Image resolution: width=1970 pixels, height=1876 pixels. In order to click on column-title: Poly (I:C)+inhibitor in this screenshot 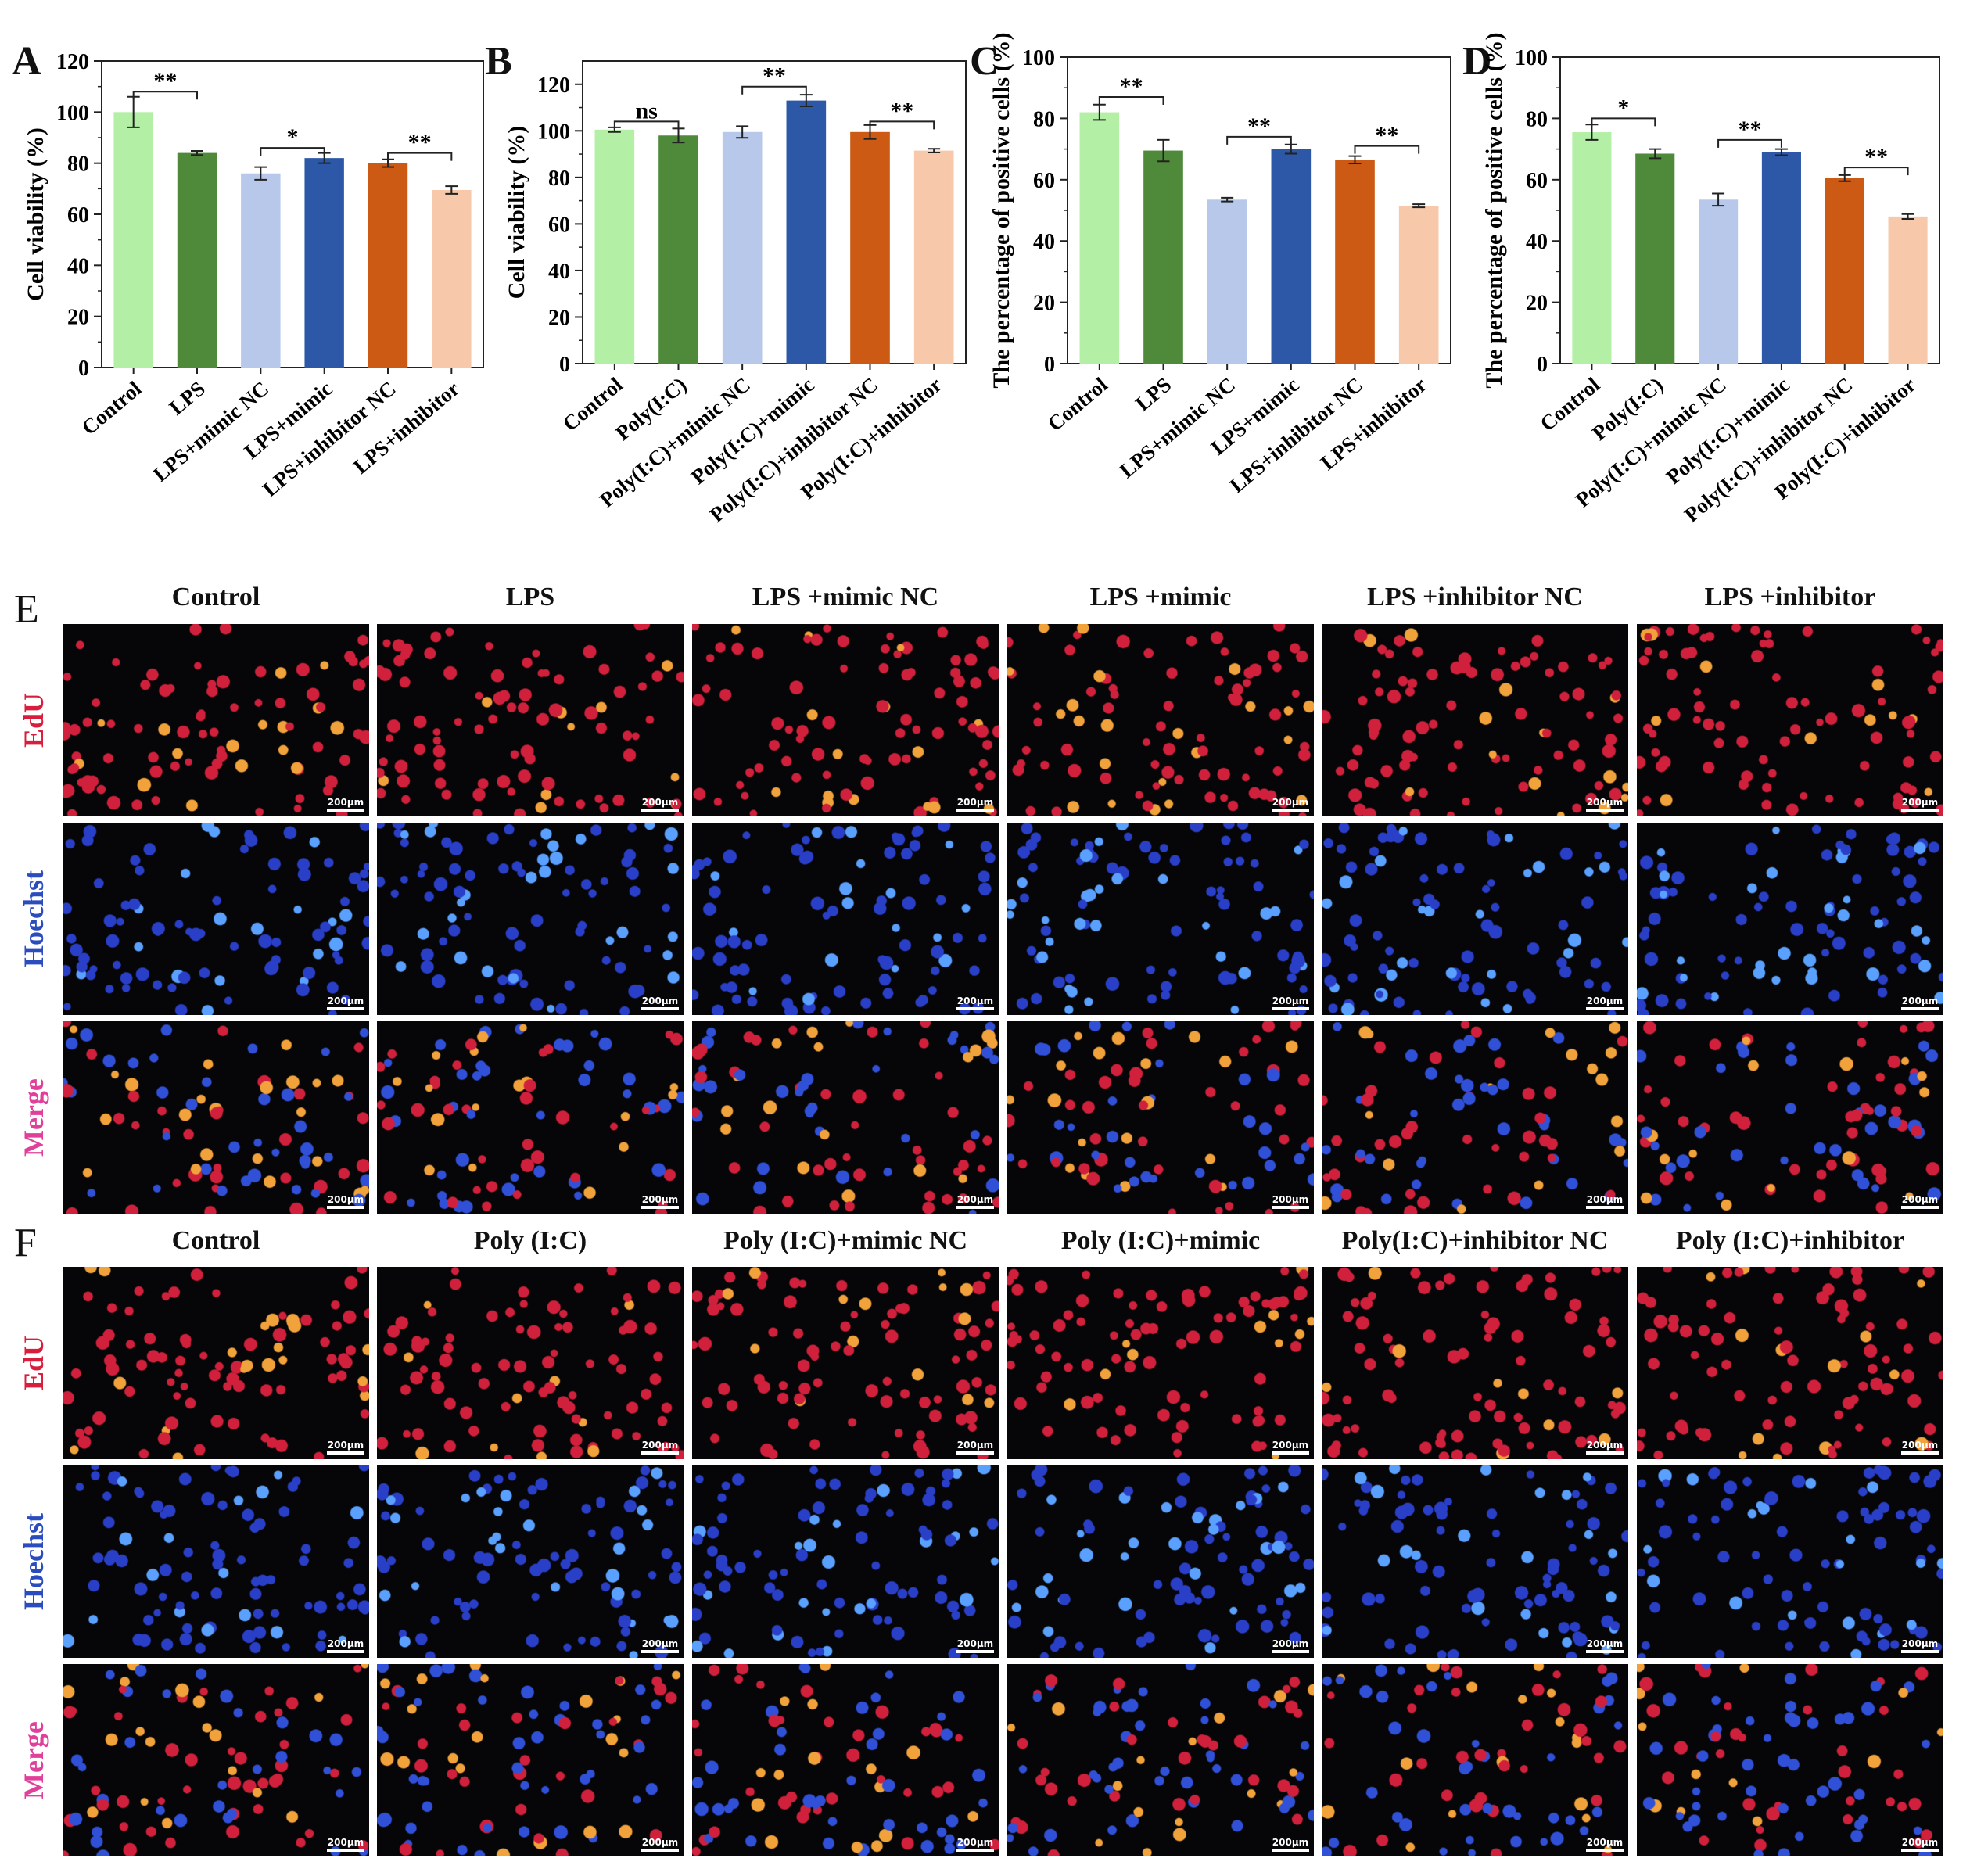, I will do `click(1790, 1240)`.